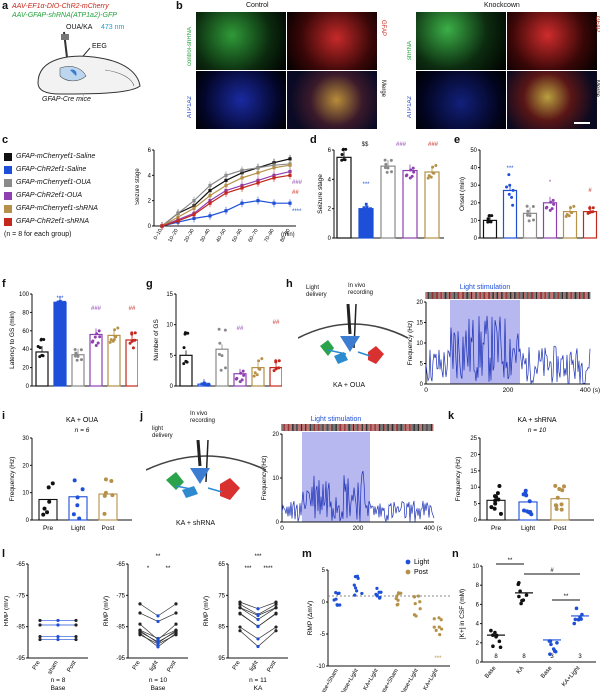 The height and width of the screenshot is (692, 600). Describe the element at coordinates (502, 5) in the screenshot. I see `panel-b-knockdown-title: Knockcown` at that location.